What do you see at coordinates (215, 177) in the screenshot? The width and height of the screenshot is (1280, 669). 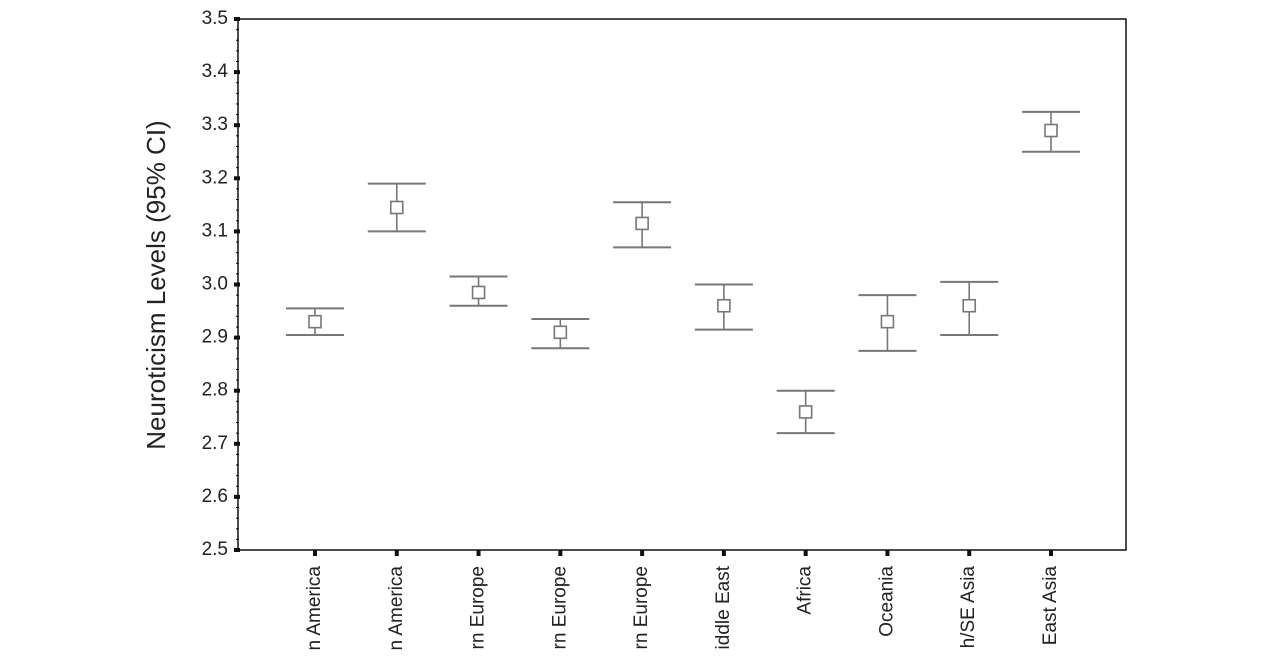 I see `y-tick-label: 3.2` at bounding box center [215, 177].